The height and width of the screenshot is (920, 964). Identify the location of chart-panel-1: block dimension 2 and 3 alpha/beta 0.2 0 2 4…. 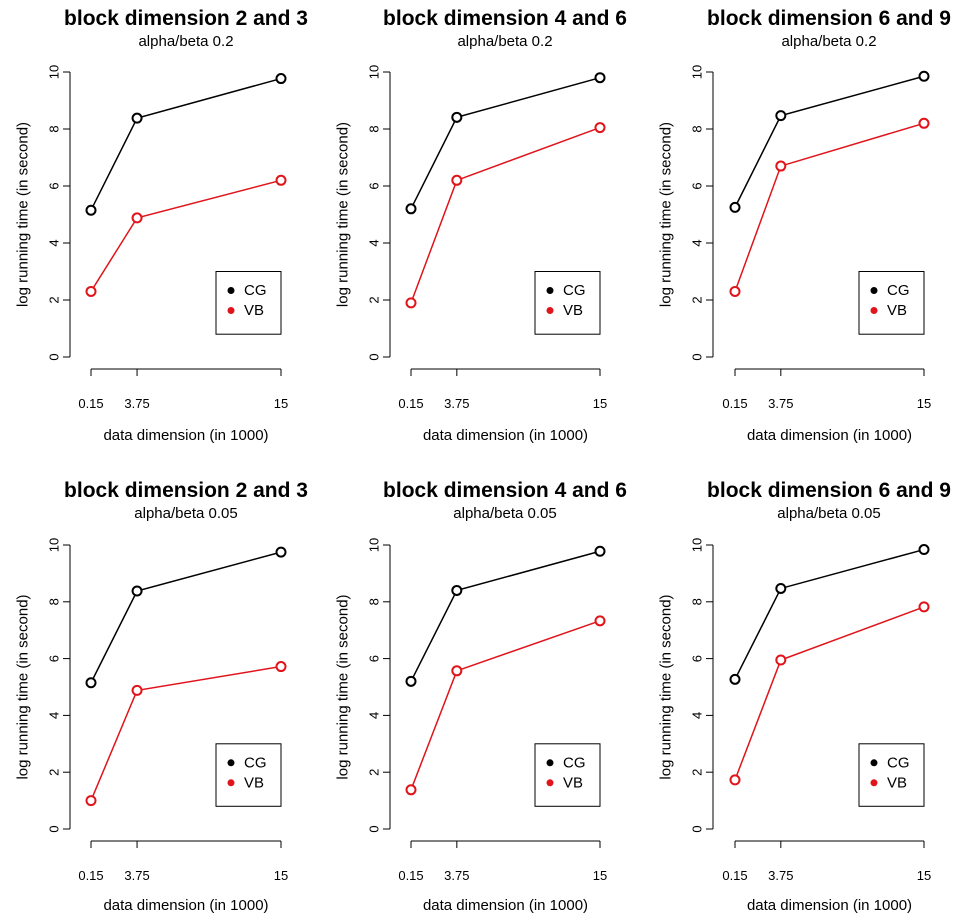
(161, 225).